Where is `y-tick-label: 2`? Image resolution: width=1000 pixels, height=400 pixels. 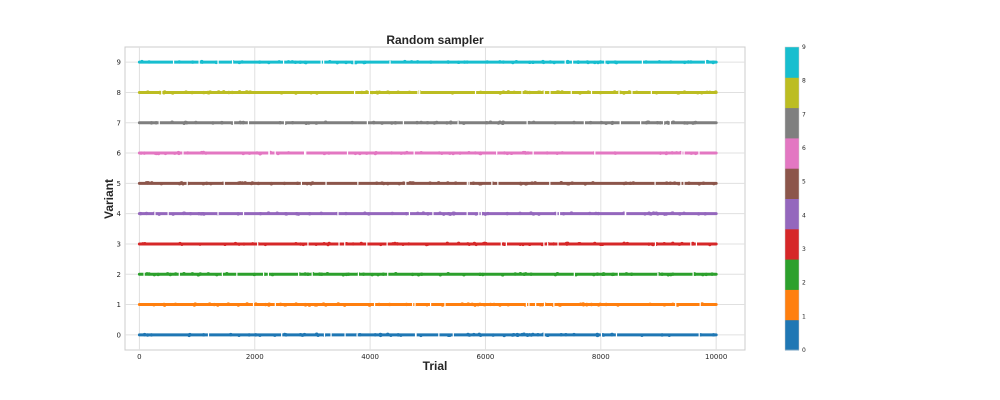 y-tick-label: 2 is located at coordinates (119, 275).